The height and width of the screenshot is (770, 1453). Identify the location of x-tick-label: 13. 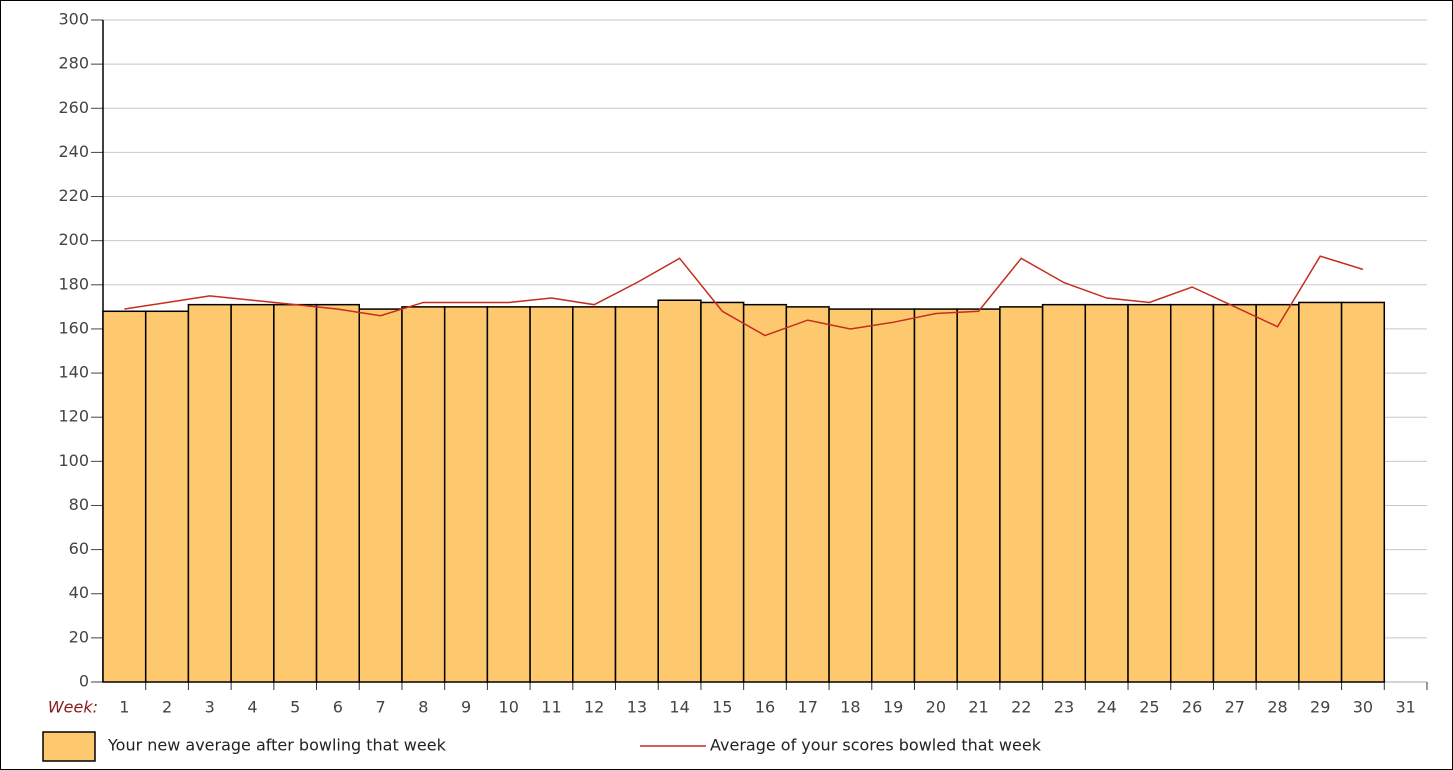
(637, 707).